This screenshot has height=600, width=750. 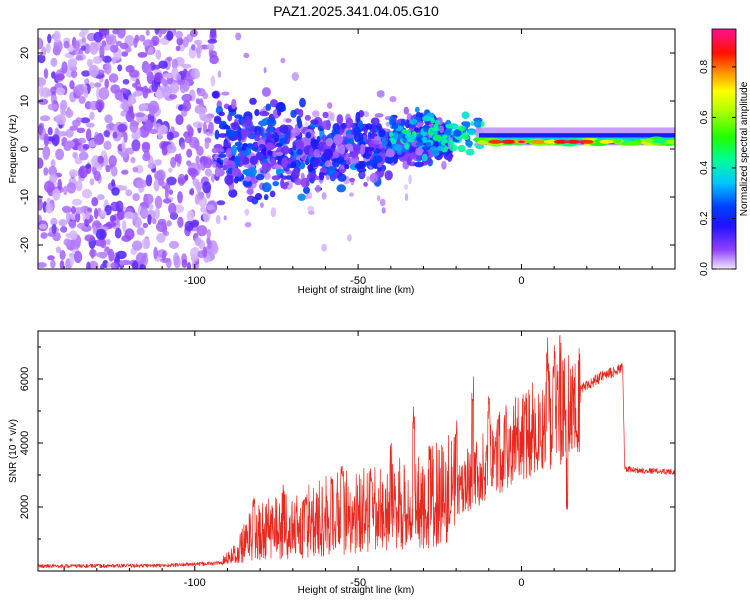 What do you see at coordinates (724, 149) in the screenshot?
I see `colorbar-gradient` at bounding box center [724, 149].